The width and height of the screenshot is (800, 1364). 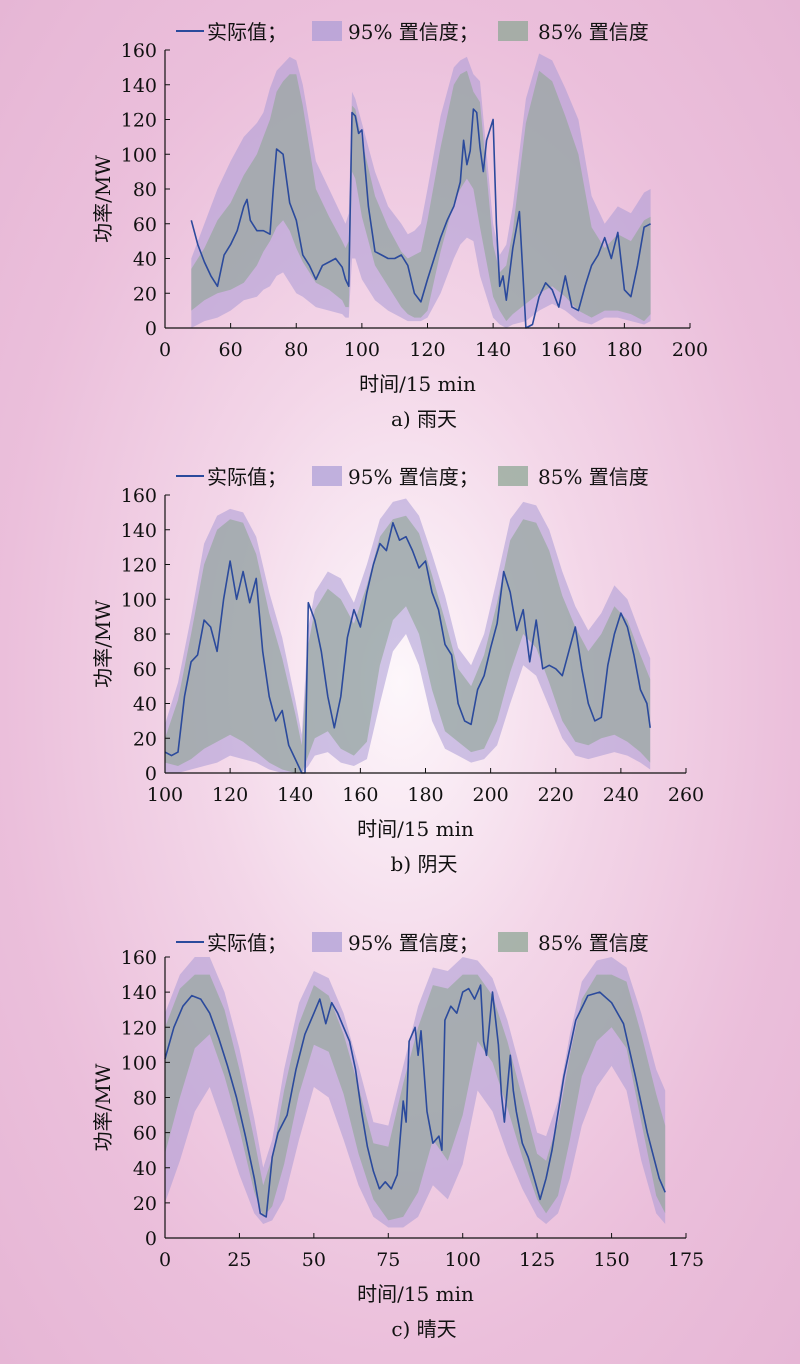 I want to click on x-tick-label: 75, so click(x=388, y=1260).